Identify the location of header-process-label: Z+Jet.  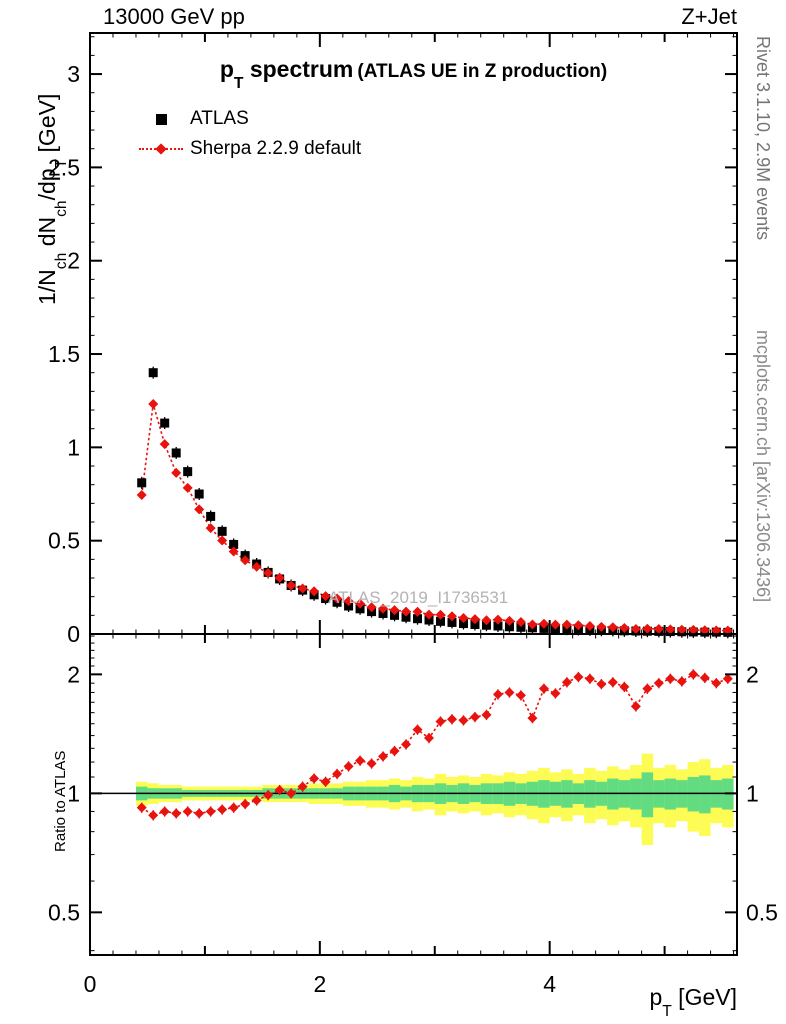
(709, 16).